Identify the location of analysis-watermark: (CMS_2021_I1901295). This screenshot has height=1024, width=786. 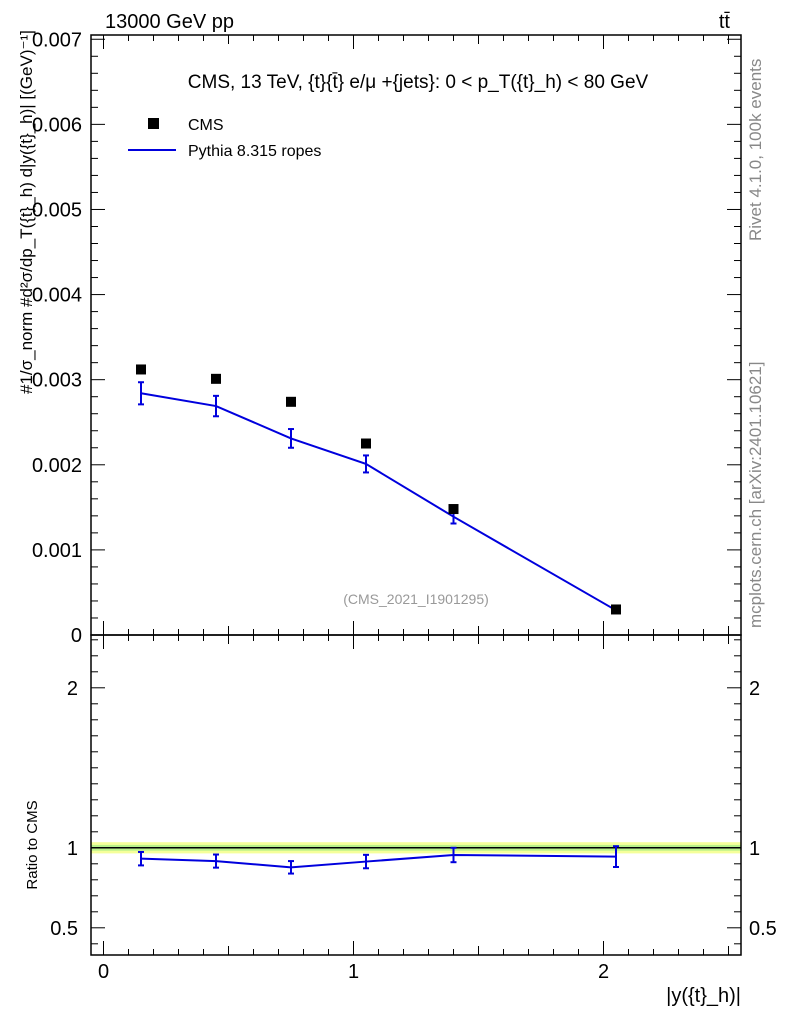
(416, 599).